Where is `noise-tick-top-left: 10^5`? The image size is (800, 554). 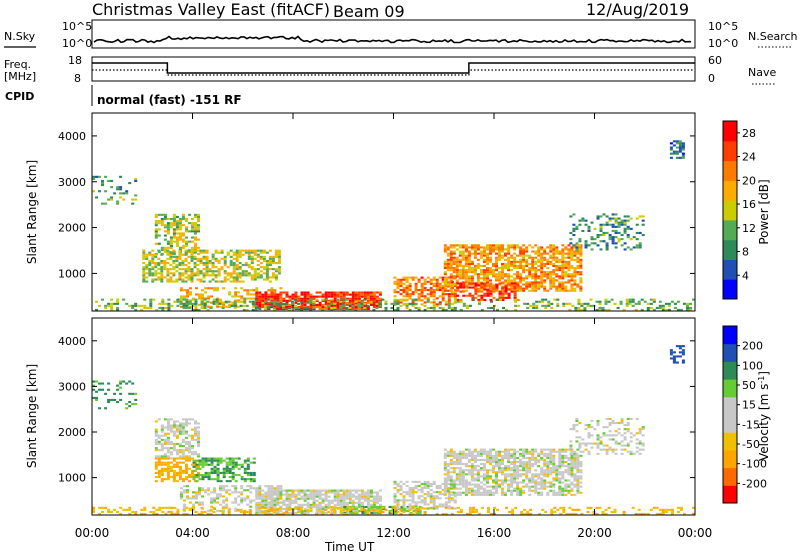
noise-tick-top-left: 10^5 is located at coordinates (77, 26).